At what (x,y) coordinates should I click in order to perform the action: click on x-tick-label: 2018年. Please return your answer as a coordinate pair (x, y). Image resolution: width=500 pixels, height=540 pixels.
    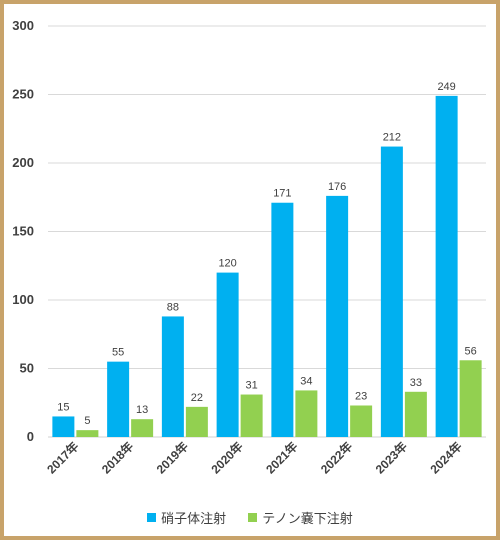
    Looking at the image, I should click on (117, 458).